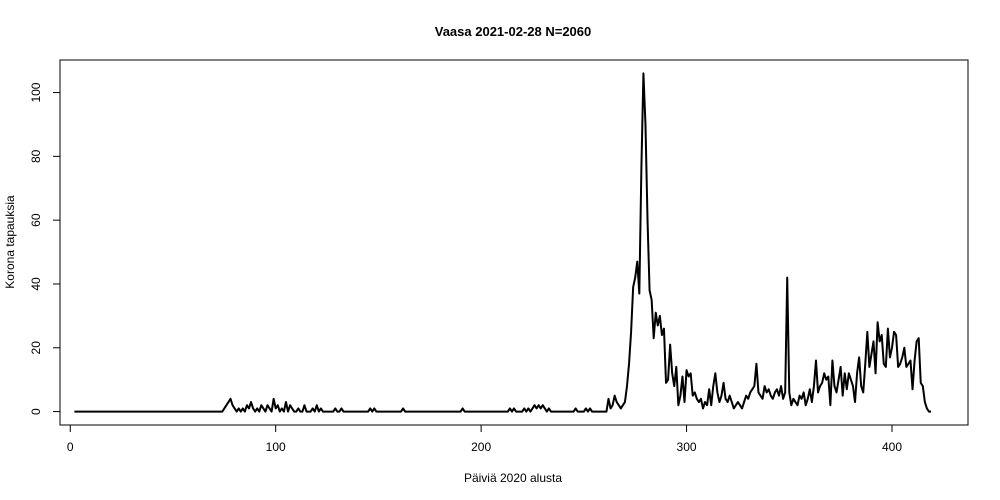  What do you see at coordinates (481, 447) in the screenshot?
I see `x-tick-label: 200` at bounding box center [481, 447].